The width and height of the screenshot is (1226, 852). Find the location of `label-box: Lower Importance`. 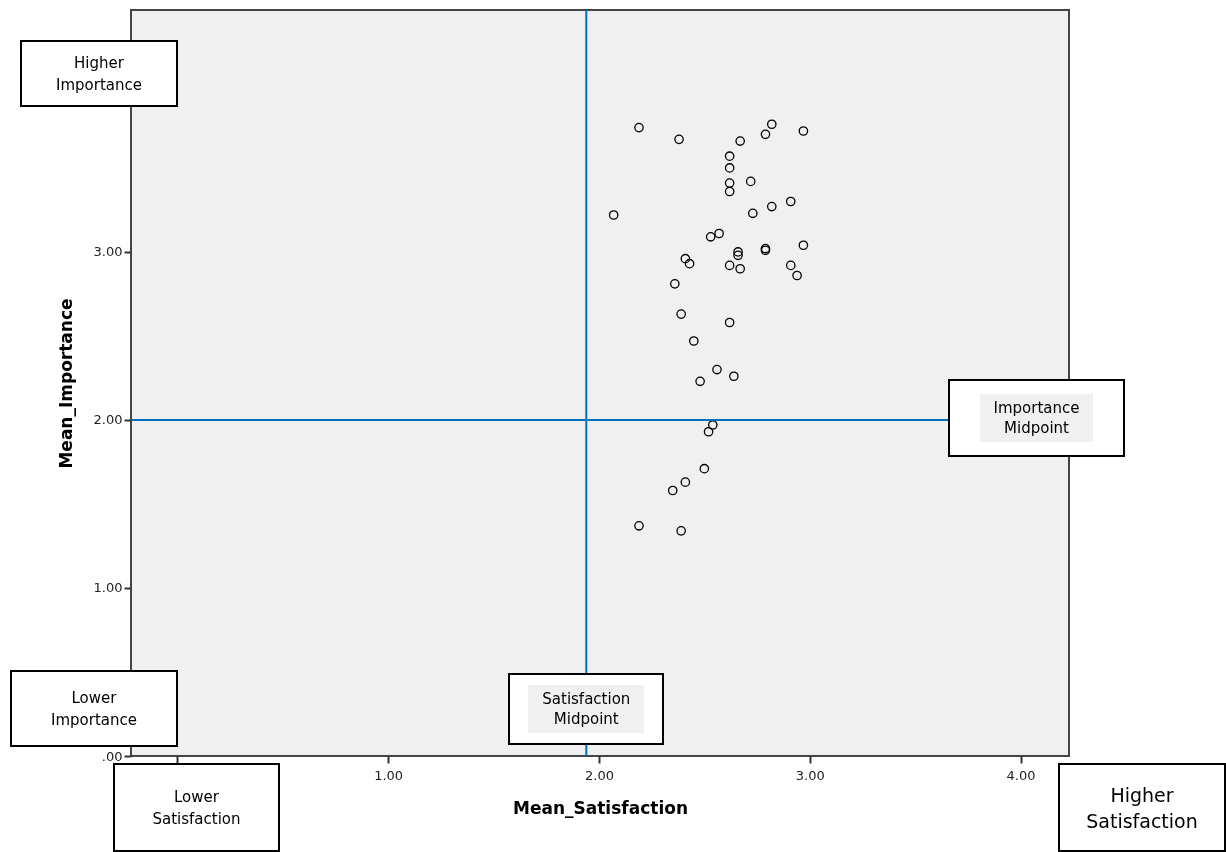

label-box: Lower Importance is located at coordinates (94, 708).